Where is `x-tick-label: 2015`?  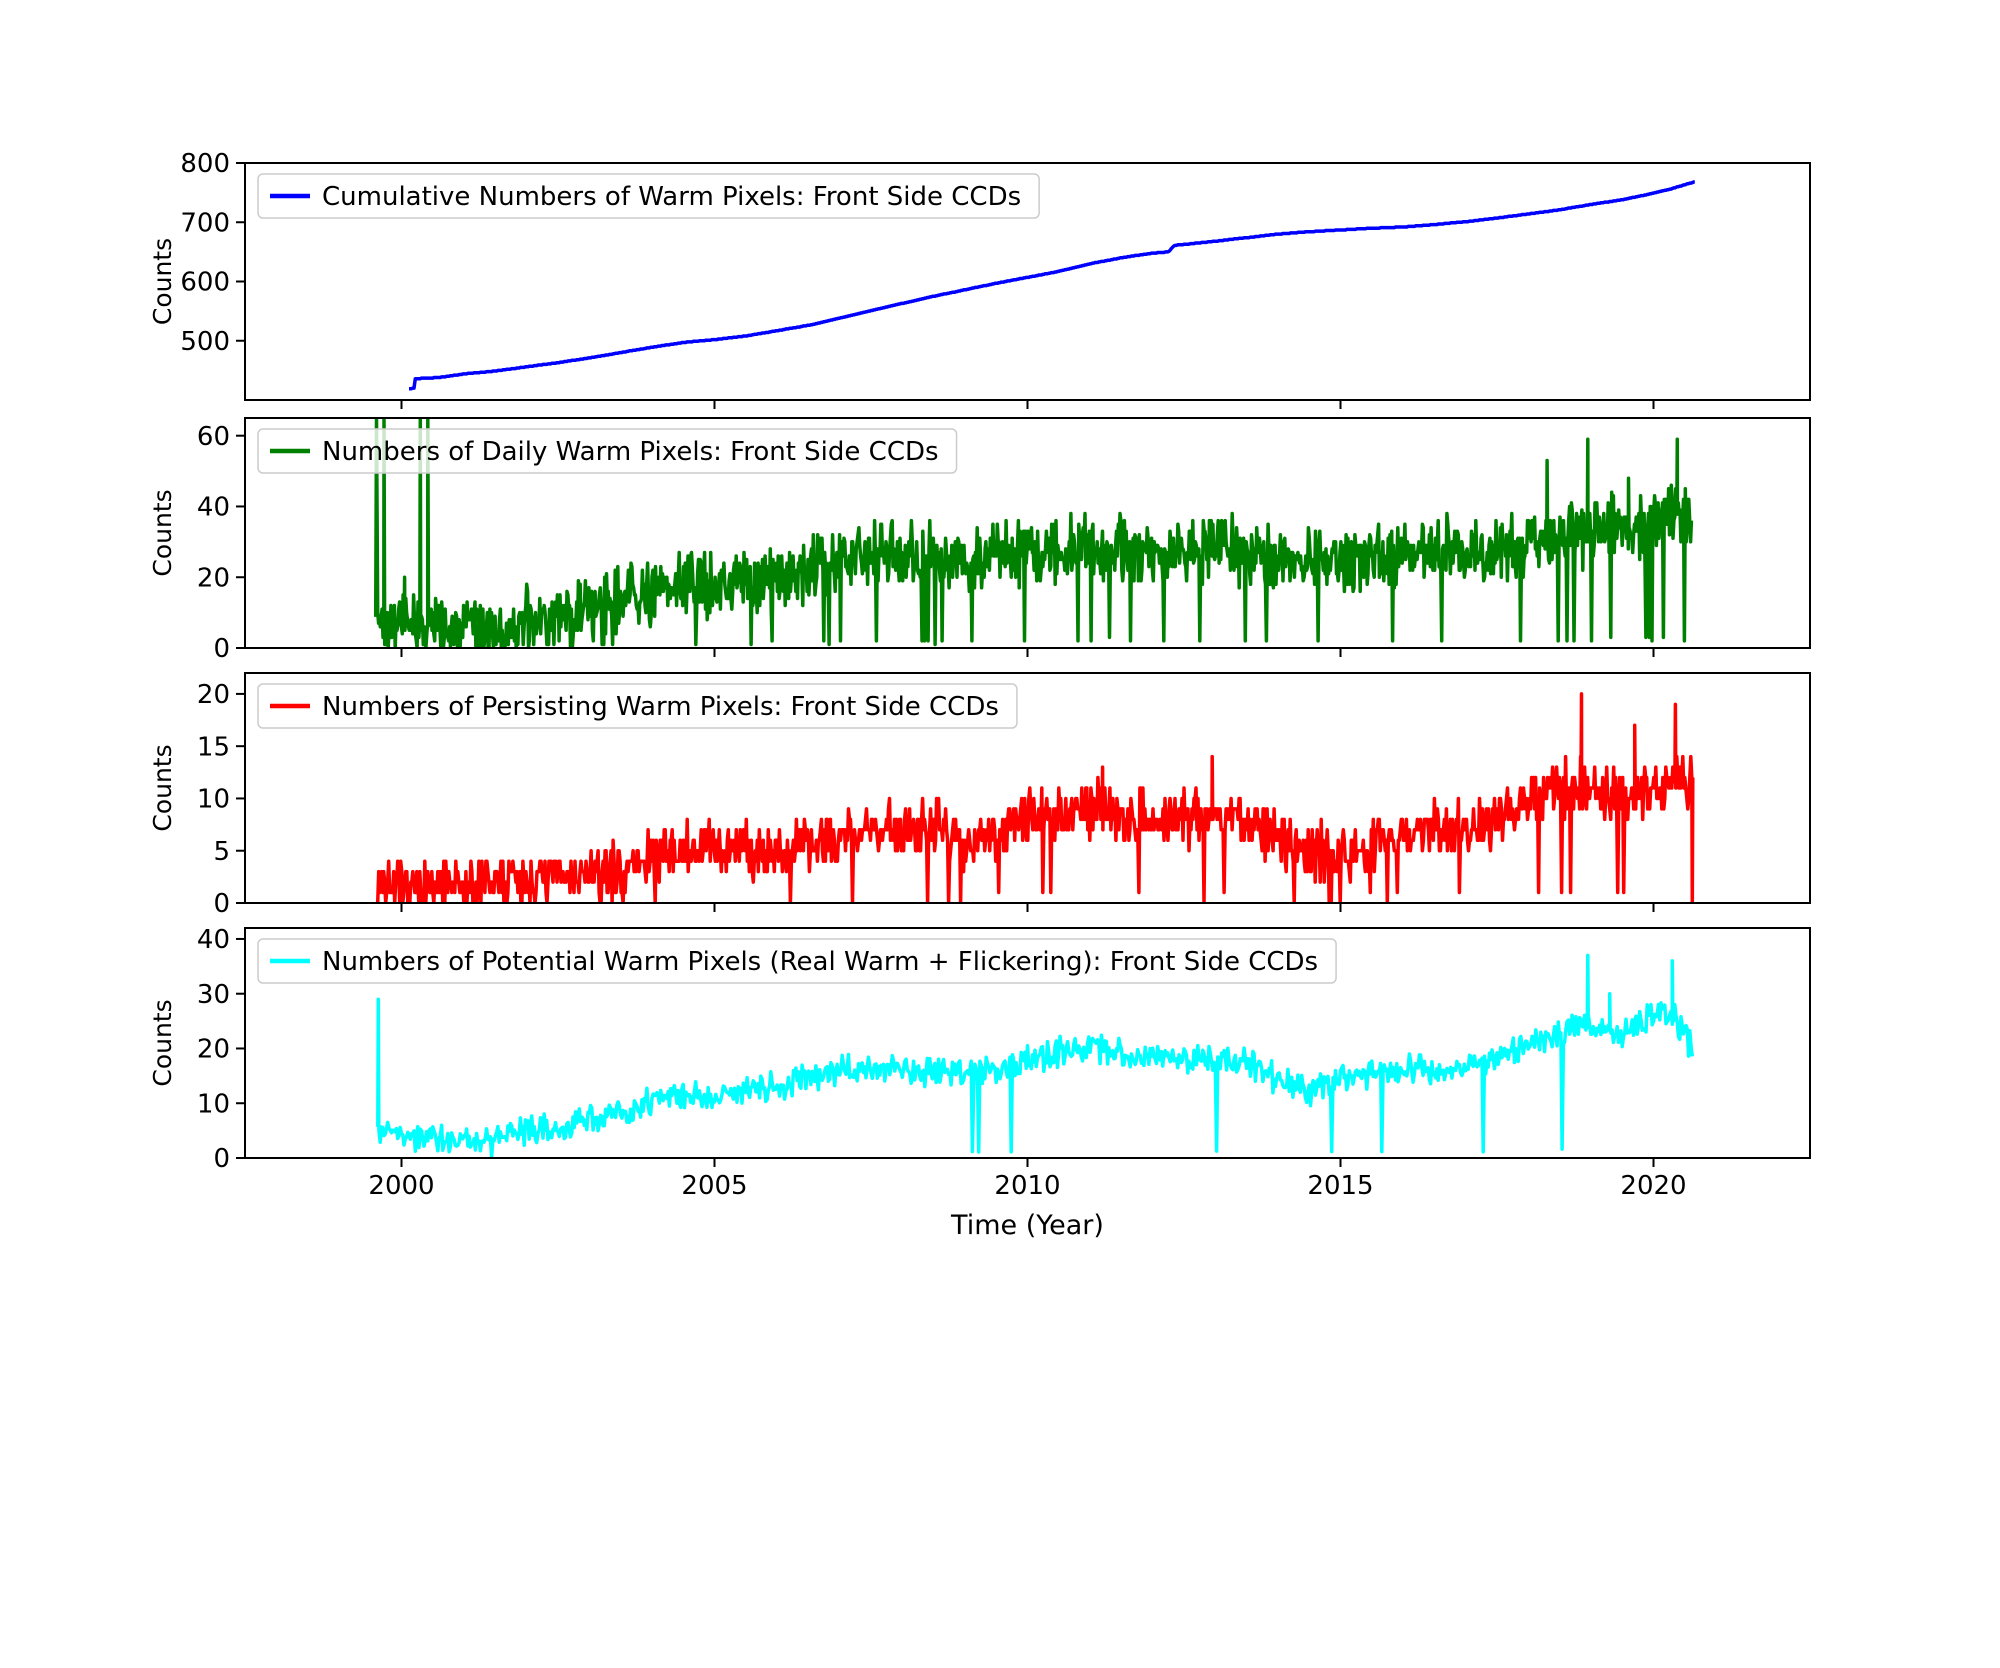
x-tick-label: 2015 is located at coordinates (1340, 1186).